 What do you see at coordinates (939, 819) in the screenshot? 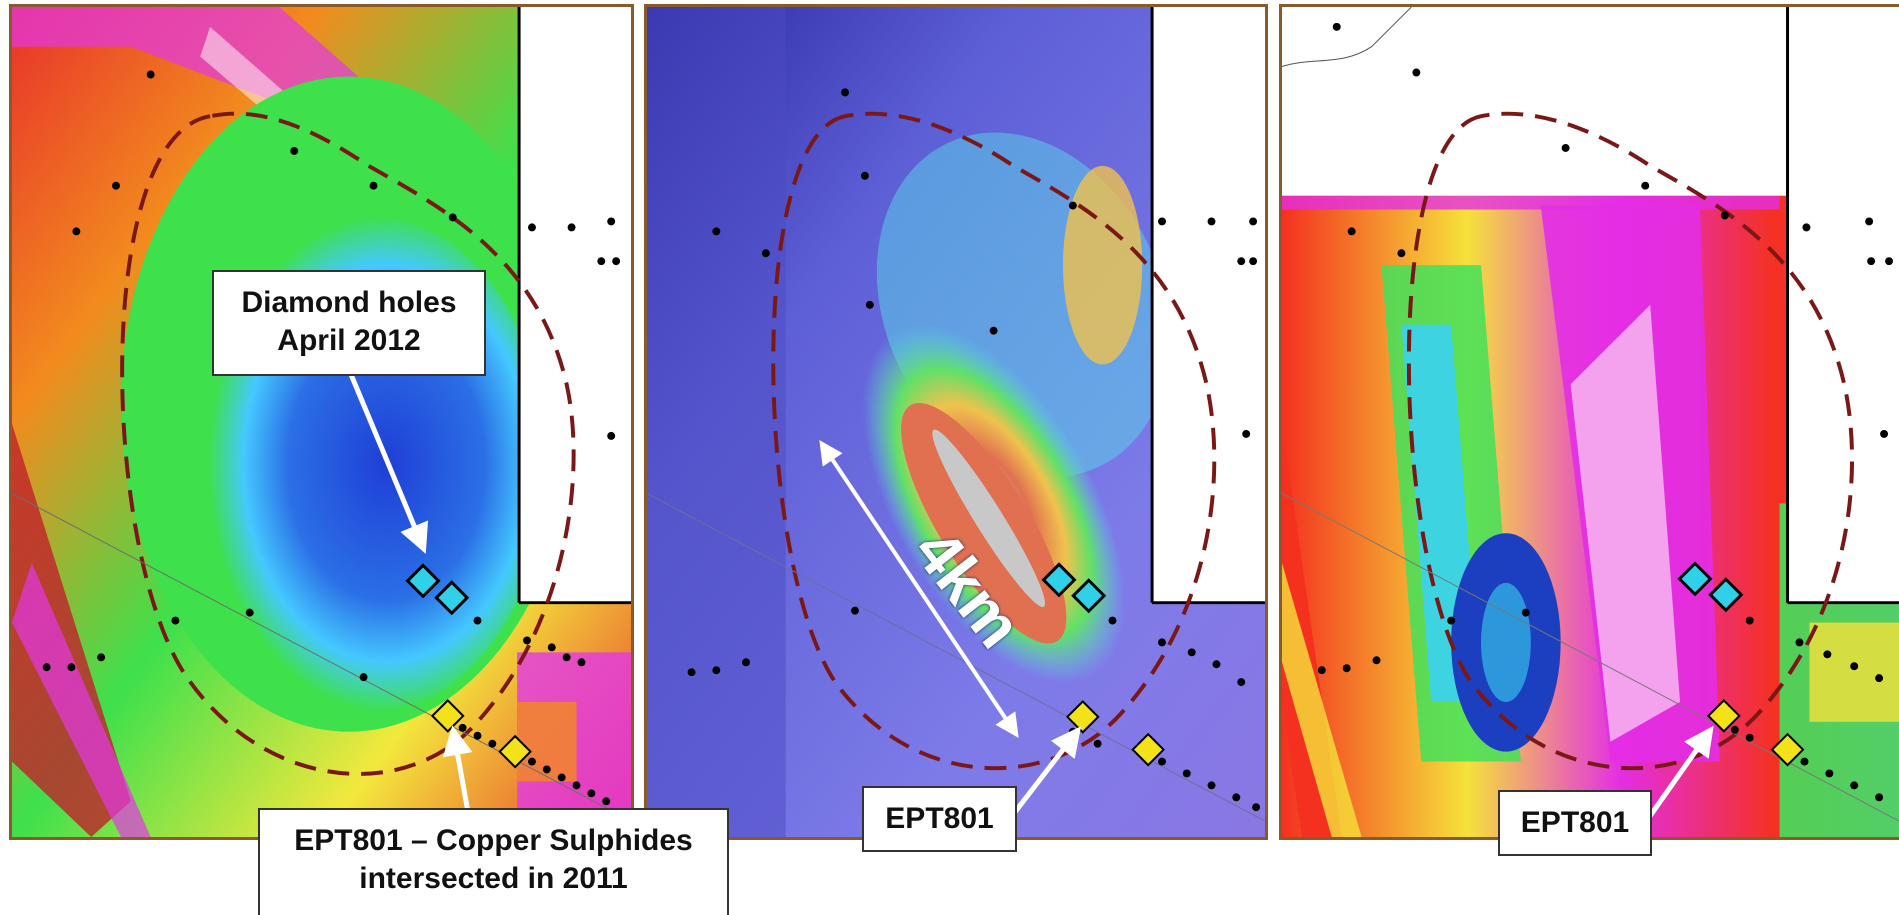
I see `label-ept801-middle: EPT801` at bounding box center [939, 819].